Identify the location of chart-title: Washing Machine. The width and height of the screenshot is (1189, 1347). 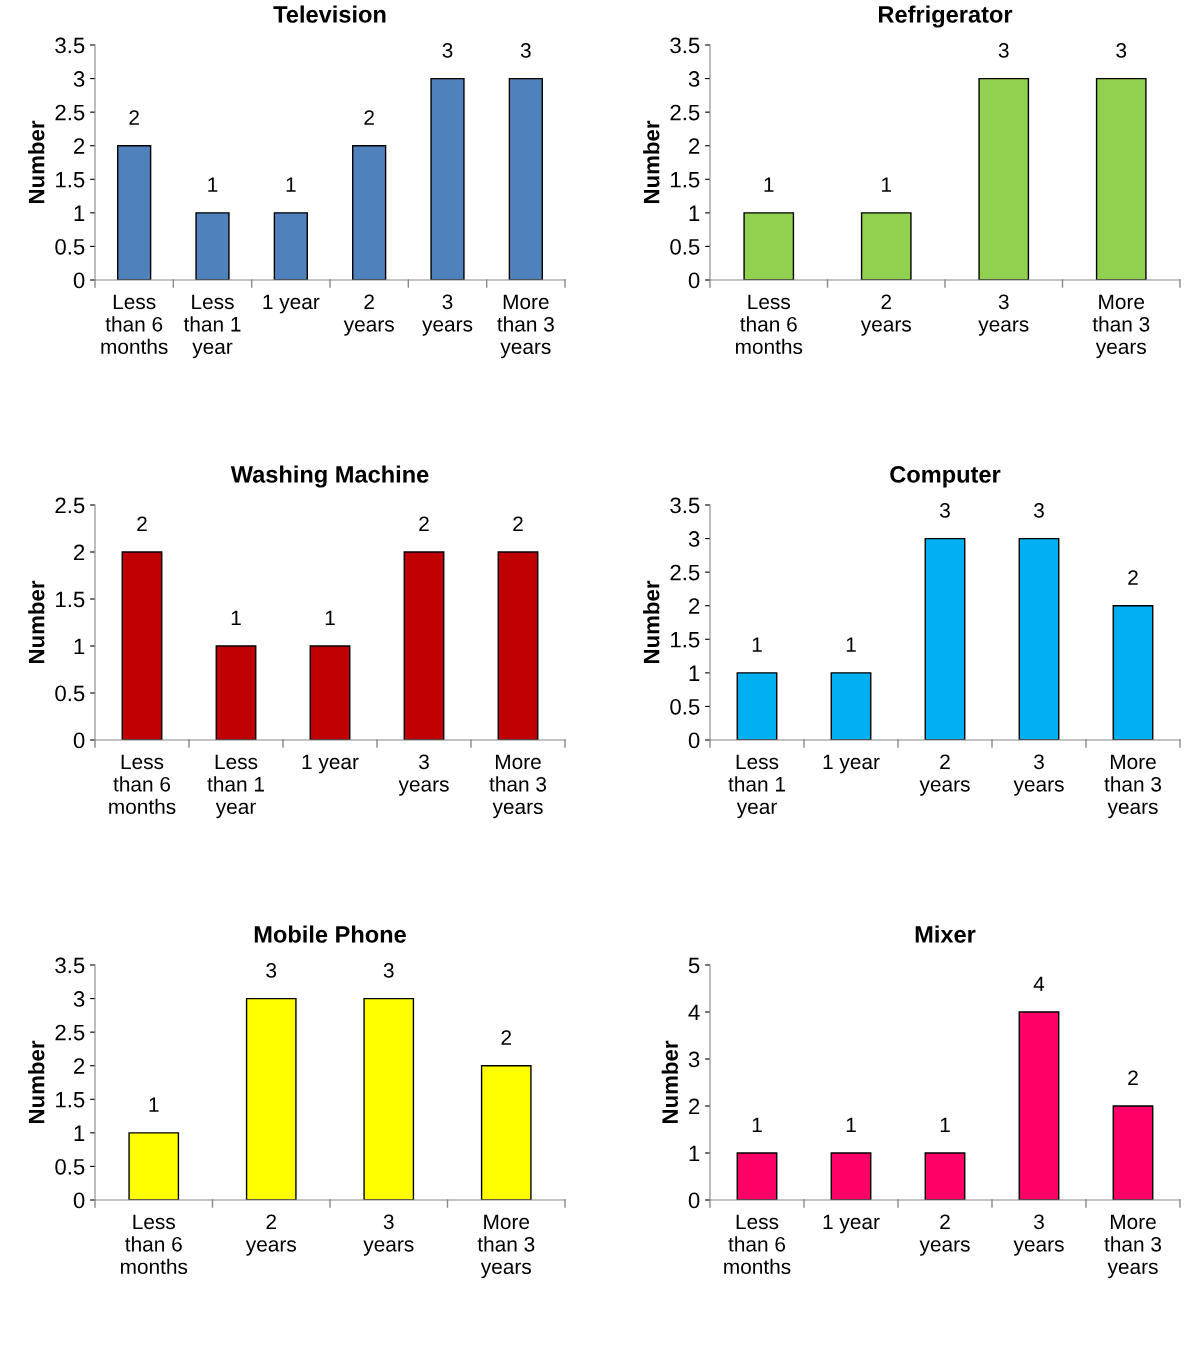
(329, 476).